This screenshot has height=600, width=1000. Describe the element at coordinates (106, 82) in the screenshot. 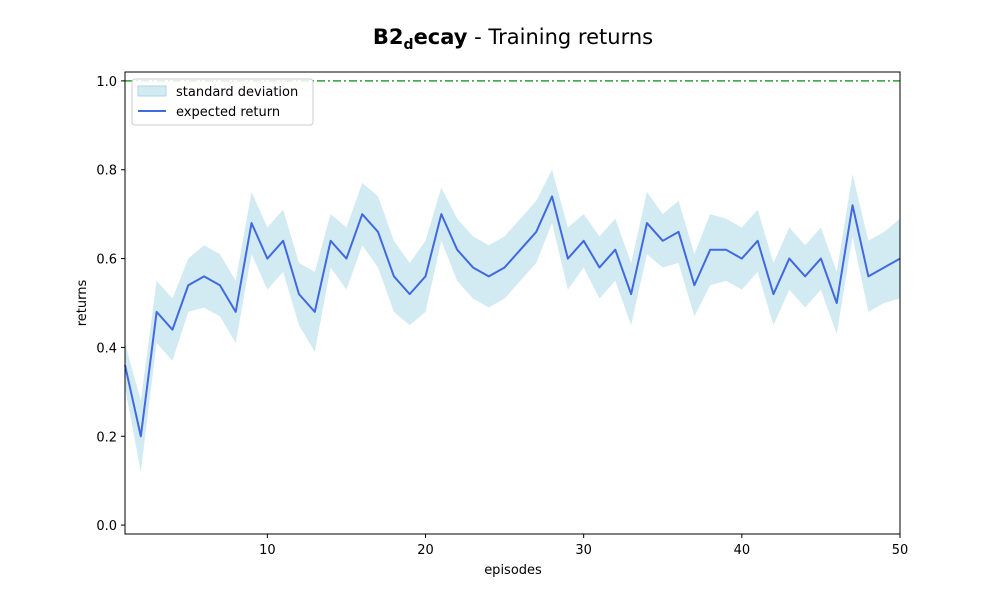

I see `y-tick-label: 1.0` at that location.